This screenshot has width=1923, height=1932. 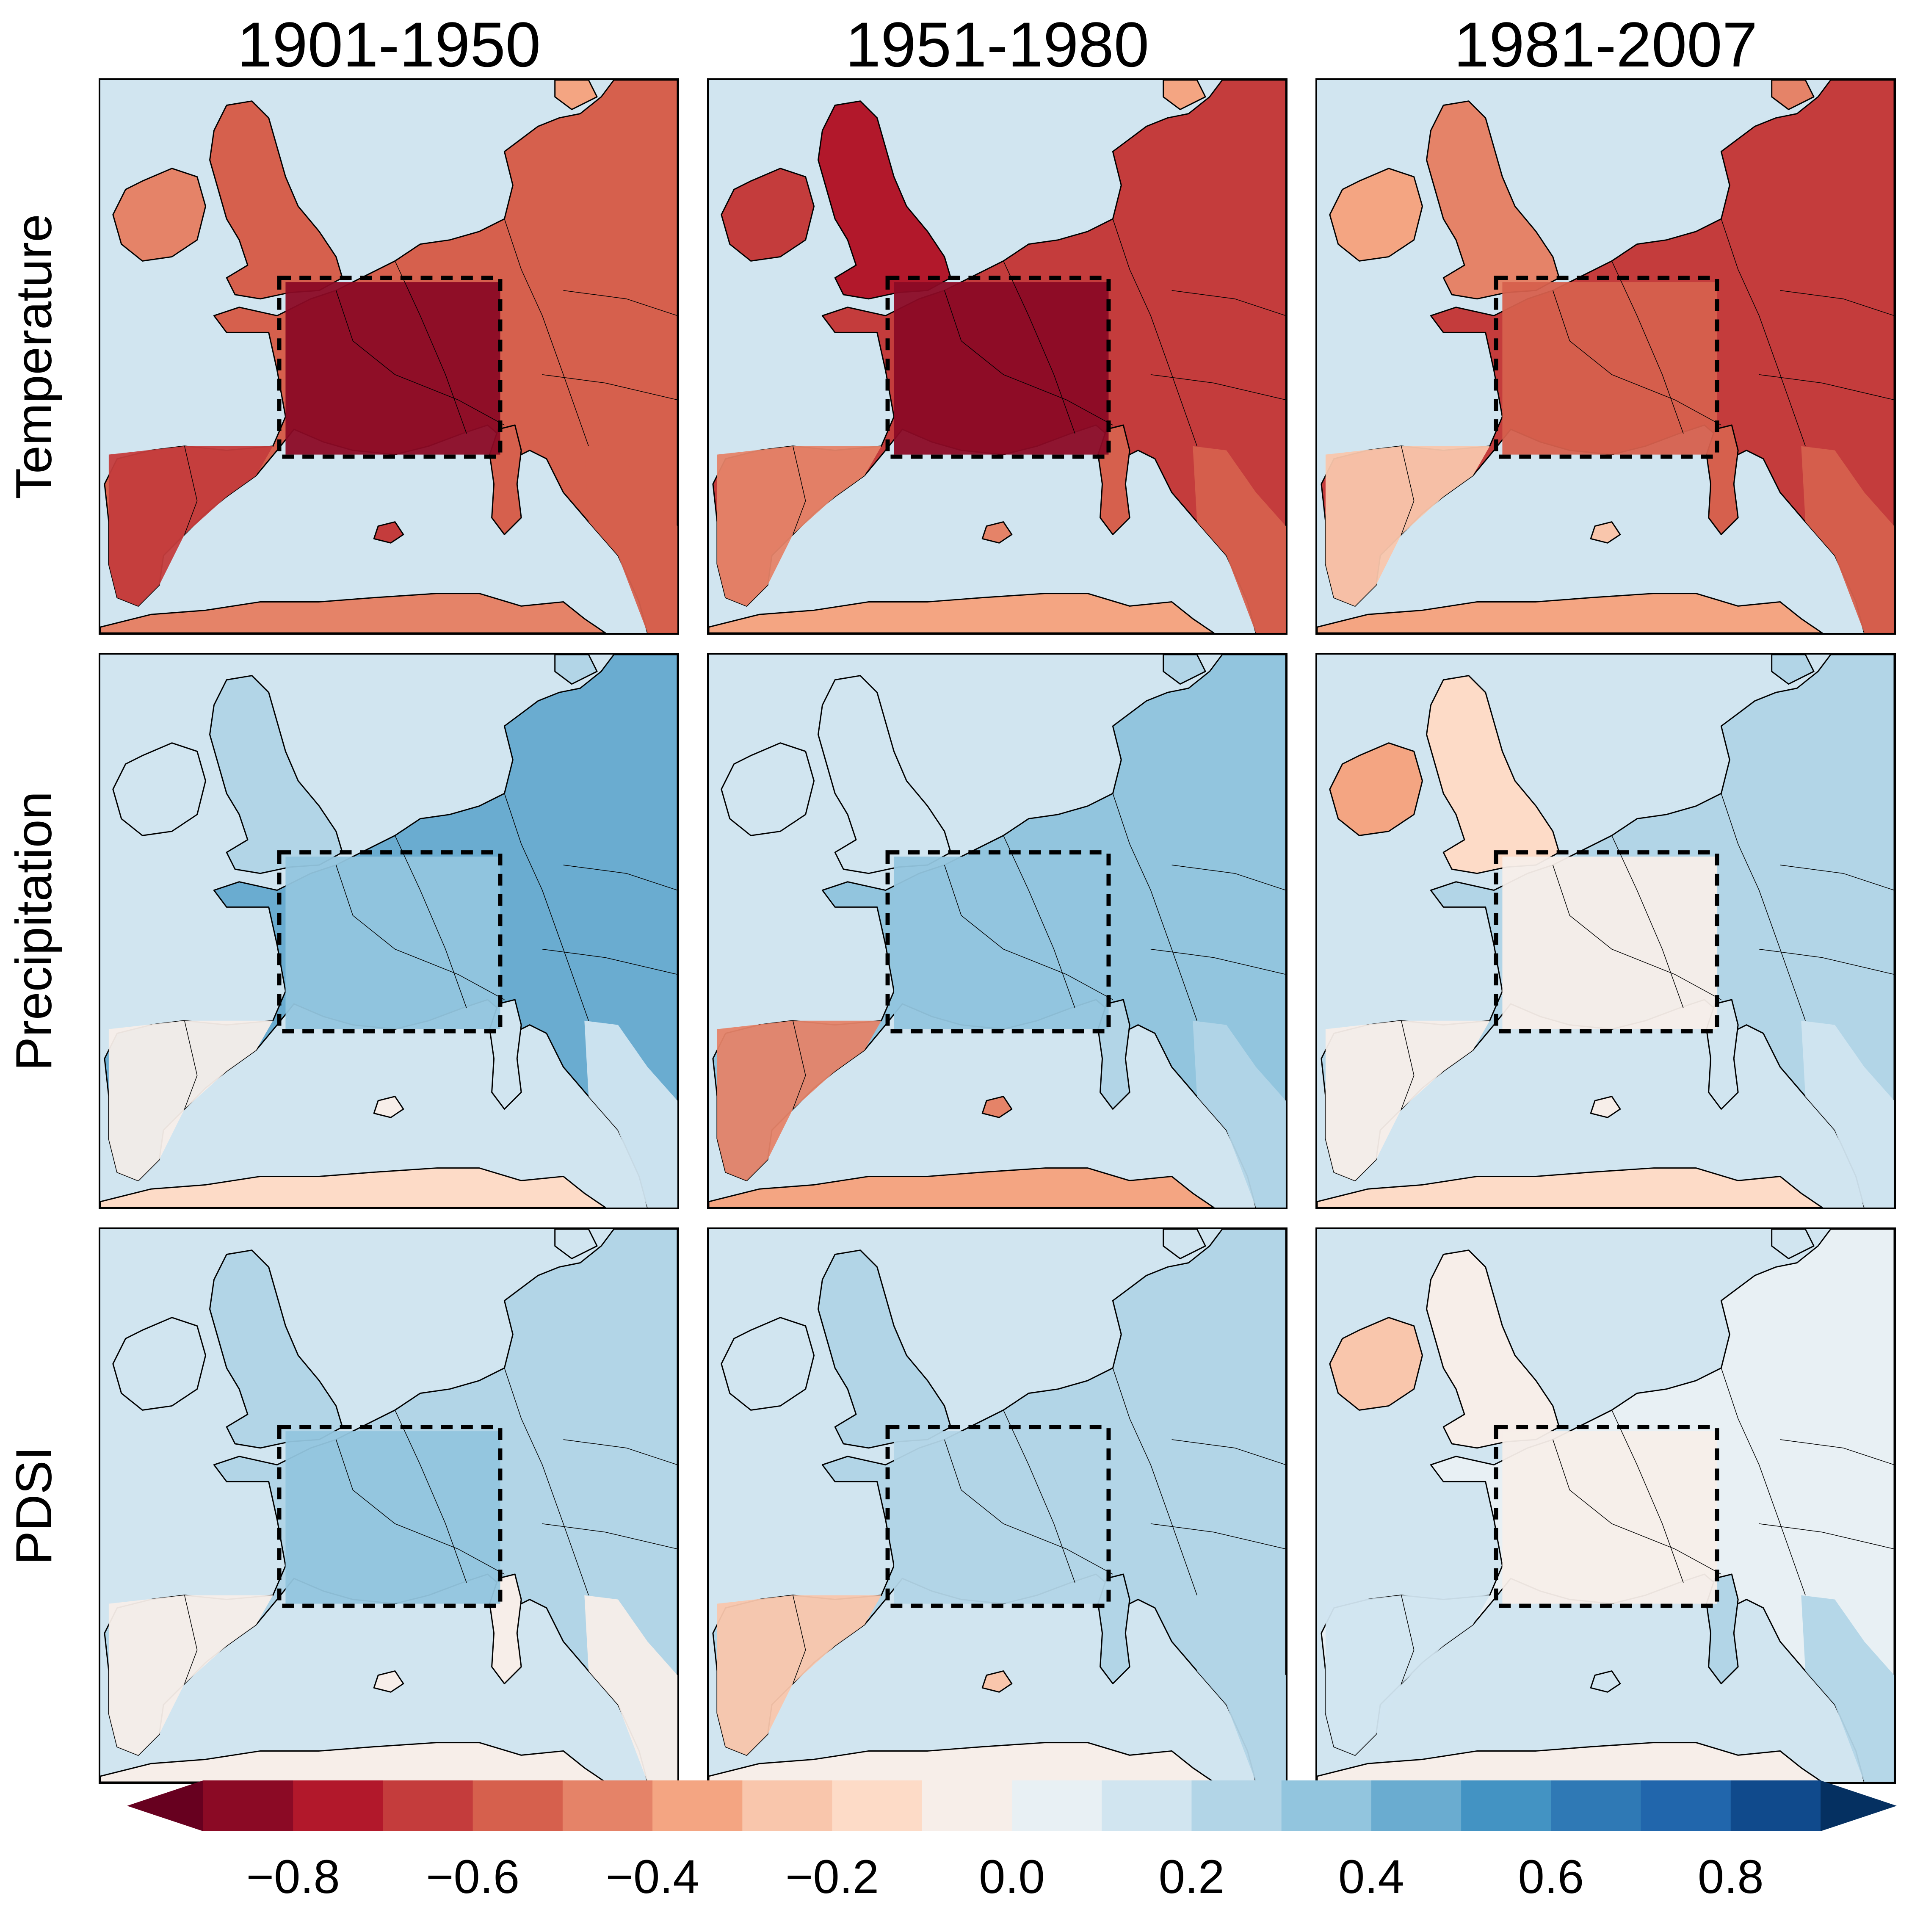 I want to click on row-title-temperature-label: Temperature, so click(x=34, y=356).